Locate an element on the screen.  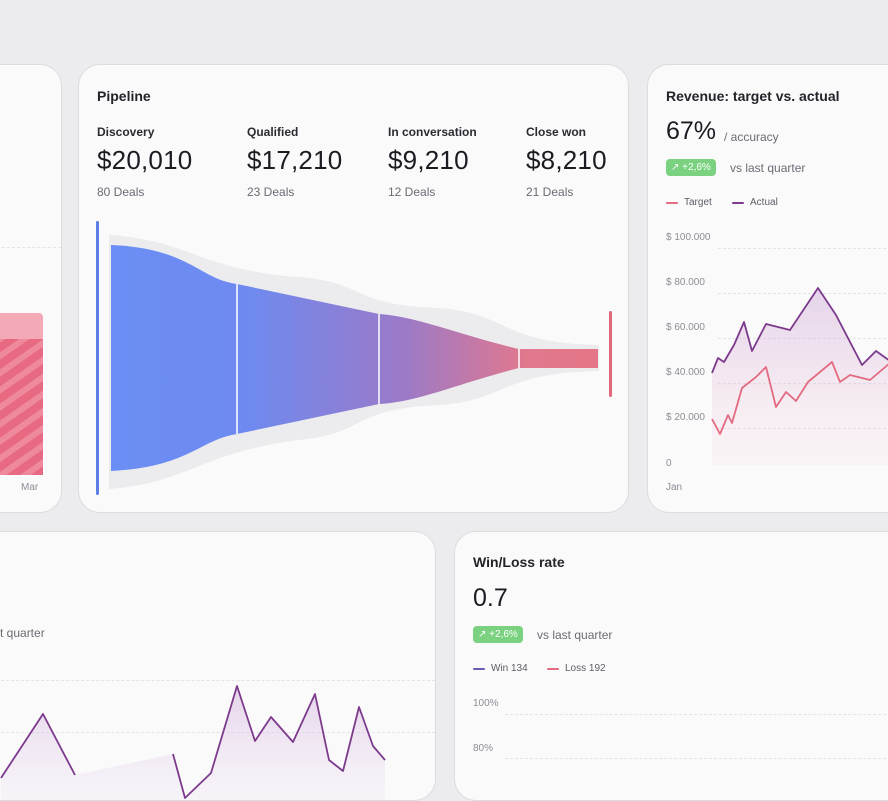
series-area is located at coordinates (193, 743).